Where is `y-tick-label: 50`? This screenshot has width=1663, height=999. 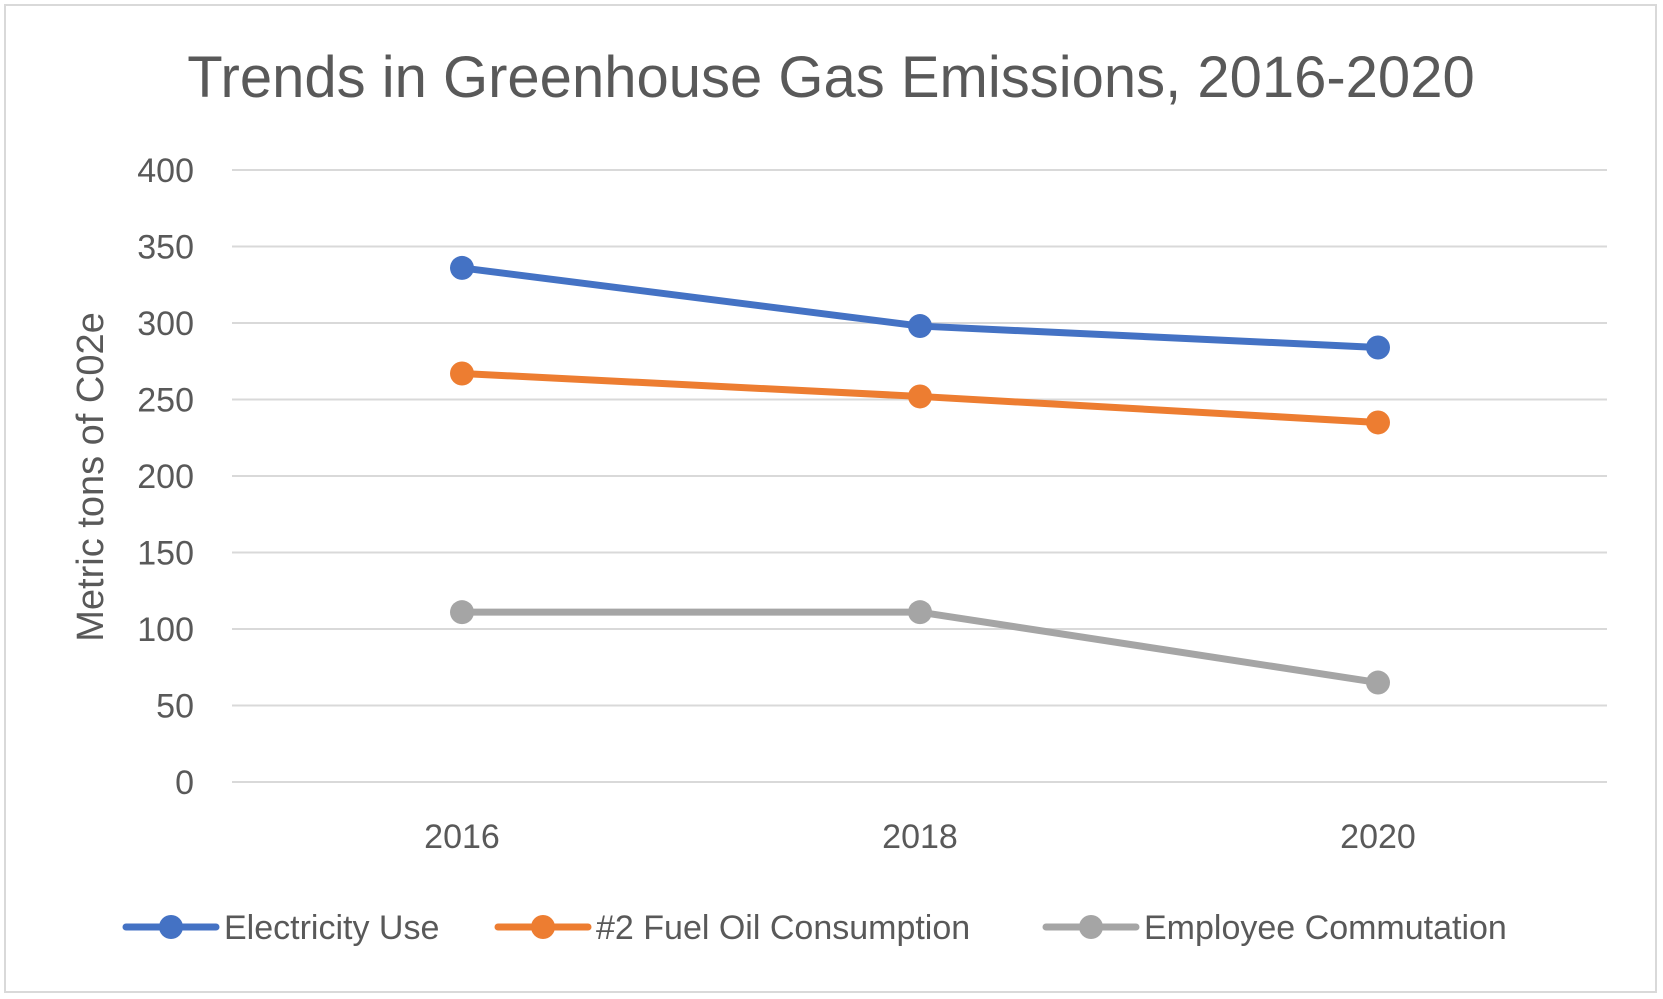
y-tick-label: 50 is located at coordinates (175, 707).